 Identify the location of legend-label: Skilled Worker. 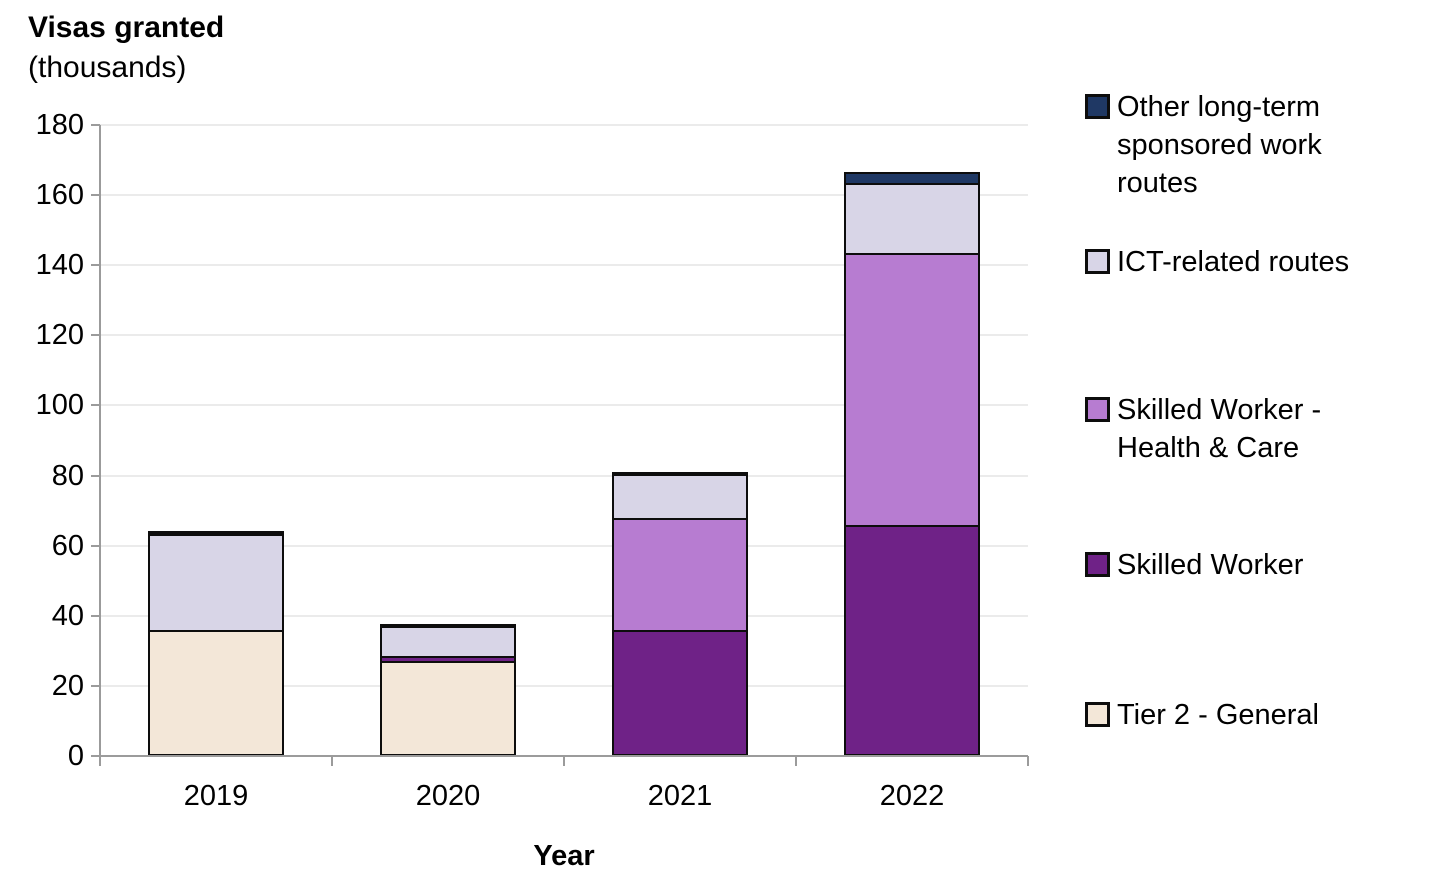
(1210, 565).